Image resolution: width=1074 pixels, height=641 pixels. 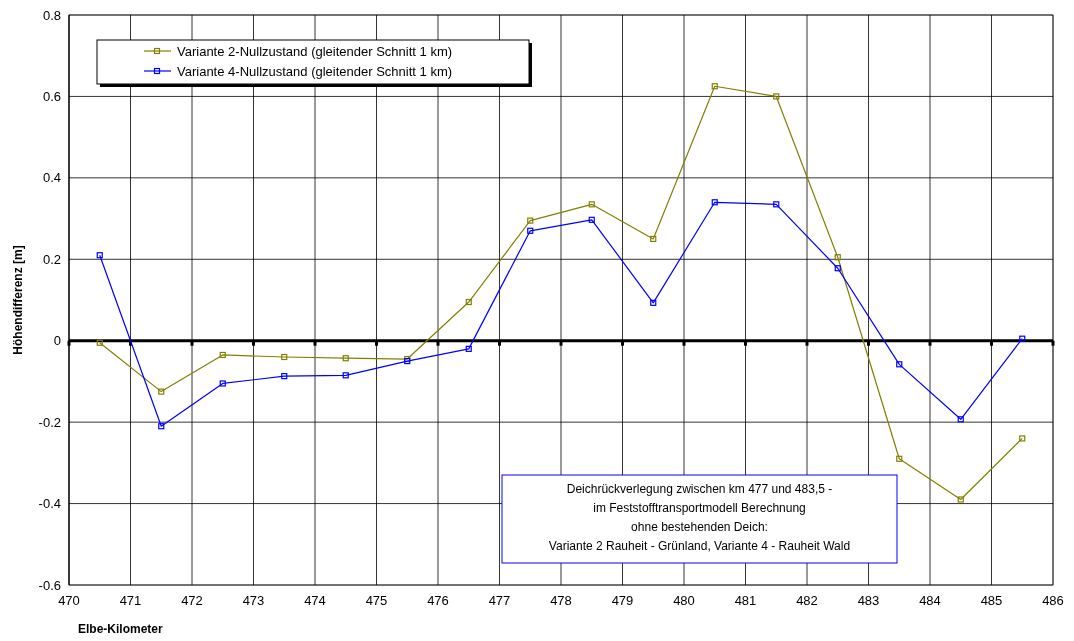 I want to click on legend-label: Variante 2-Nullzustand (gleitender Schnitt 1 km), so click(x=315, y=51).